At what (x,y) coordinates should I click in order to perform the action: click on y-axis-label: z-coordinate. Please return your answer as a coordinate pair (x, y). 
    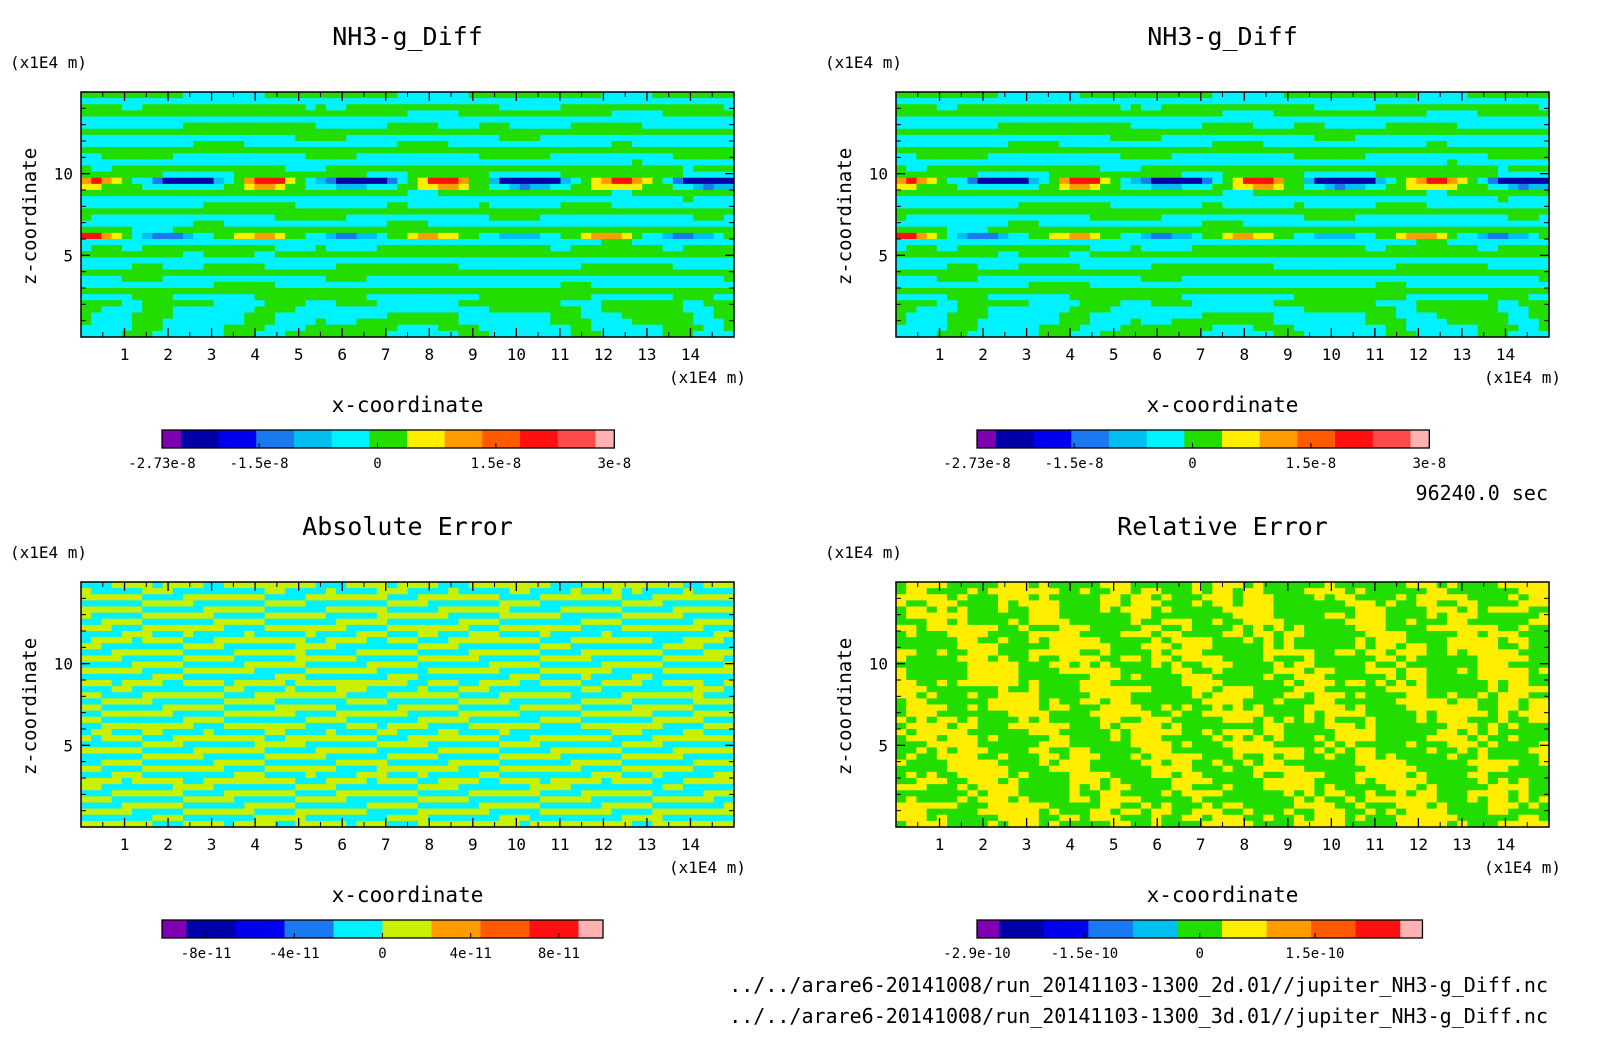
    Looking at the image, I should click on (30, 216).